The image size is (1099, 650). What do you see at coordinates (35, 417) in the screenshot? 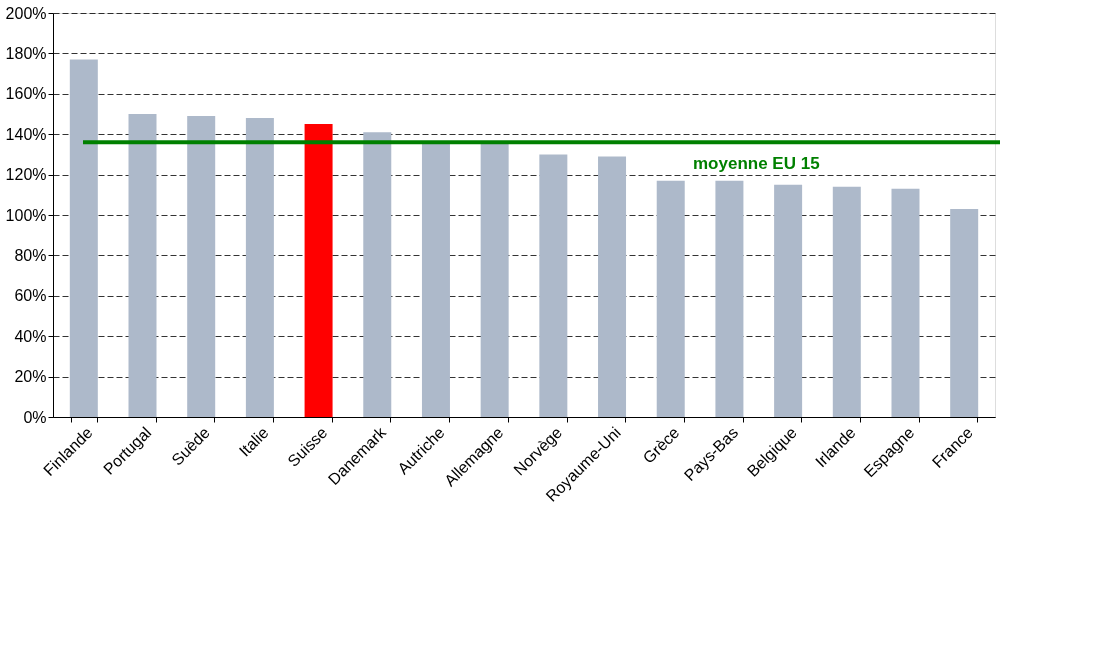
I see `y-tick-label: 0%` at bounding box center [35, 417].